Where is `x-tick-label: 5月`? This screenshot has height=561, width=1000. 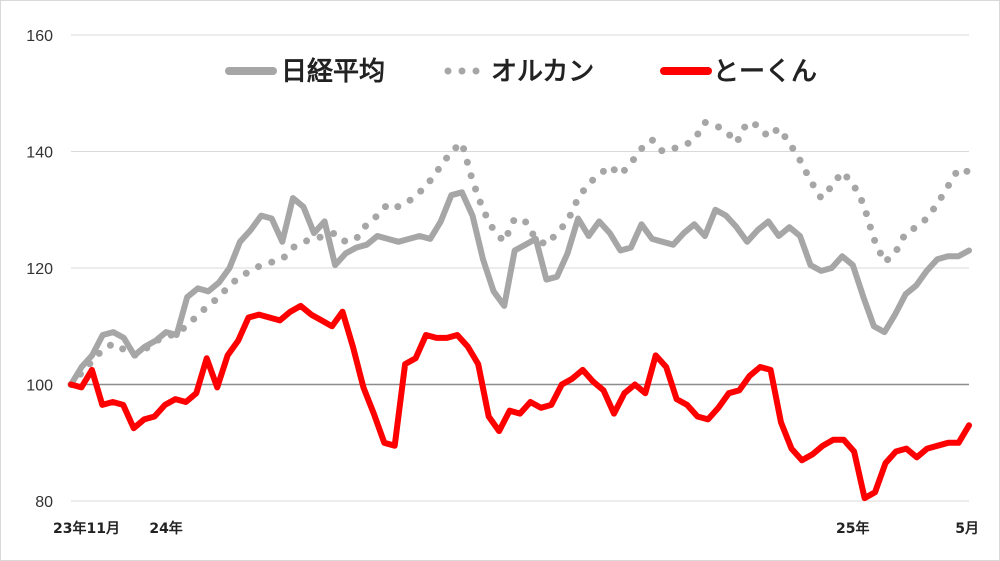
x-tick-label: 5月 is located at coordinates (967, 529).